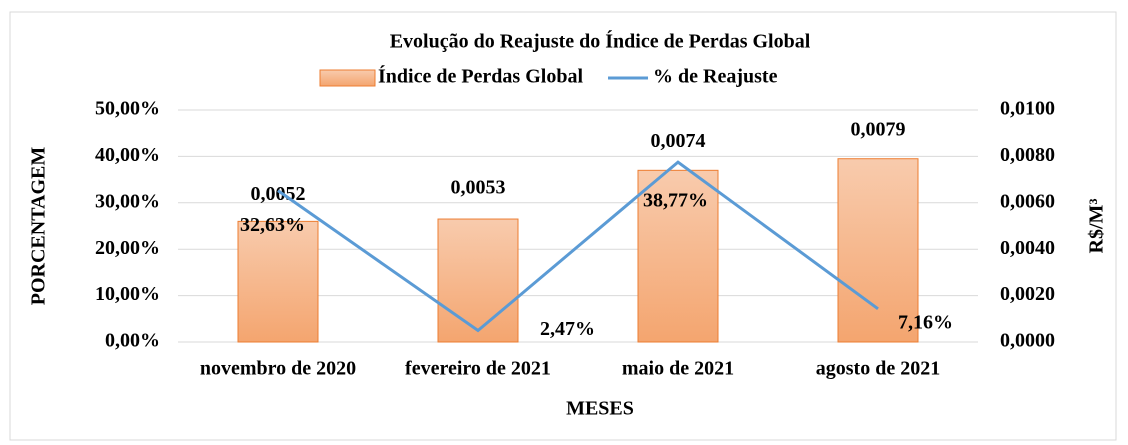 The width and height of the screenshot is (1128, 445). I want to click on line-value-label: 38,77%, so click(675, 201).